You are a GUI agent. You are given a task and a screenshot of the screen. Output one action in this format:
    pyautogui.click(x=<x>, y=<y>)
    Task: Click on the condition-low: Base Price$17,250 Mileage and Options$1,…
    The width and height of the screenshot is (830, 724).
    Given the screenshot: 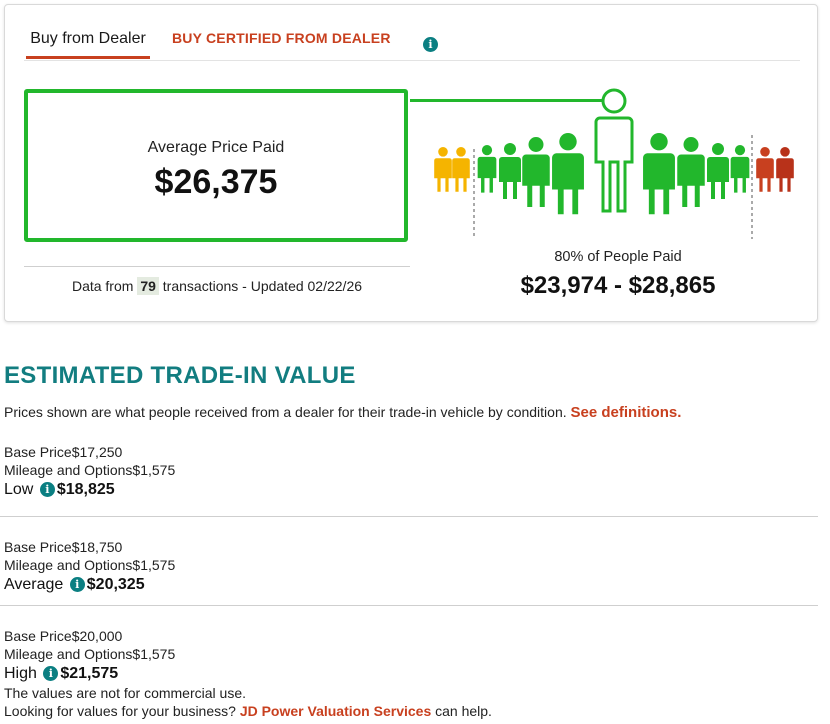 What is the action you would take?
    pyautogui.click(x=89, y=472)
    